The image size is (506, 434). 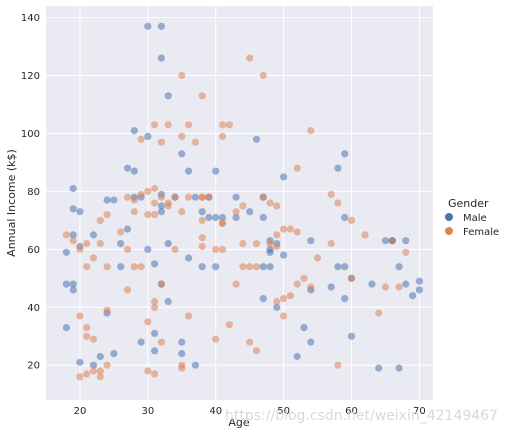 What do you see at coordinates (468, 203) in the screenshot?
I see `legend-title: Gender` at bounding box center [468, 203].